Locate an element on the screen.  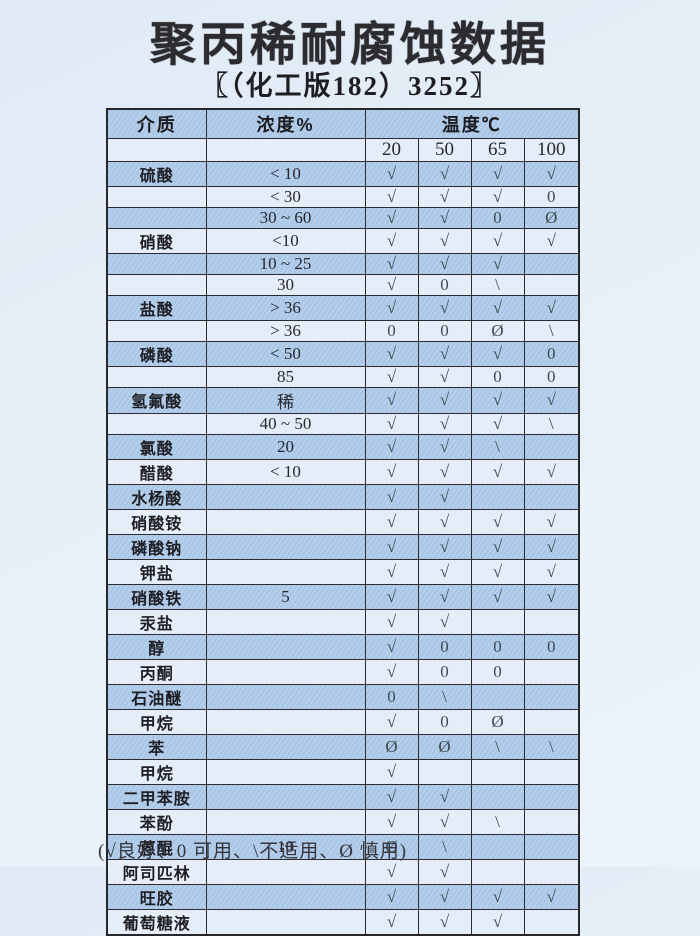
table-row: 葡萄糖液 √ √ √ is located at coordinates (343, 921).